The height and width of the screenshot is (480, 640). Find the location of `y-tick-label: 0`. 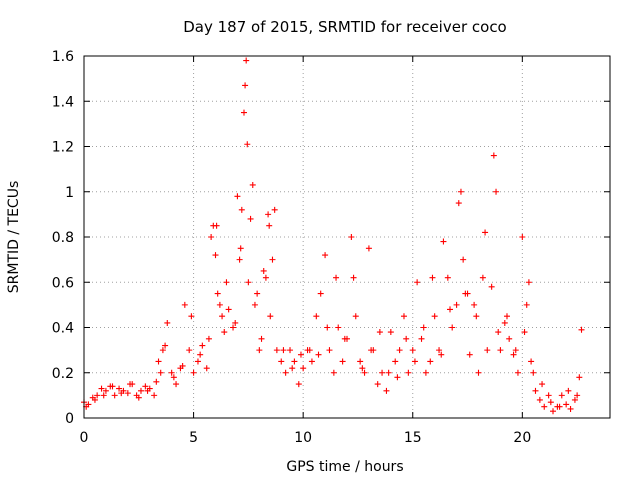

y-tick-label: 0 is located at coordinates (69, 419).